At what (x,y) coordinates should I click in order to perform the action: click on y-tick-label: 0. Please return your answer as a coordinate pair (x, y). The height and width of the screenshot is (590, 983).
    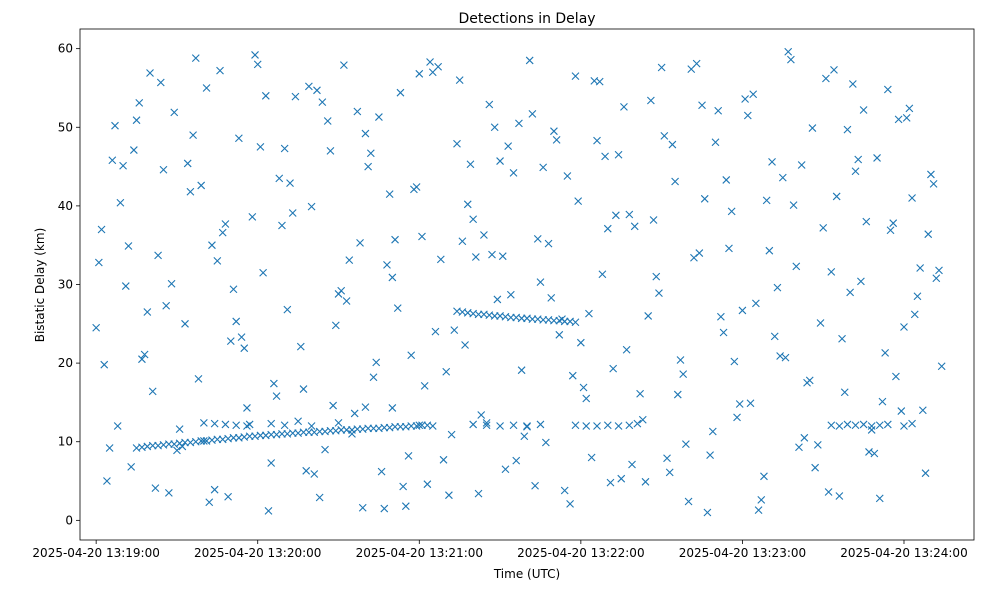
    Looking at the image, I should click on (69, 520).